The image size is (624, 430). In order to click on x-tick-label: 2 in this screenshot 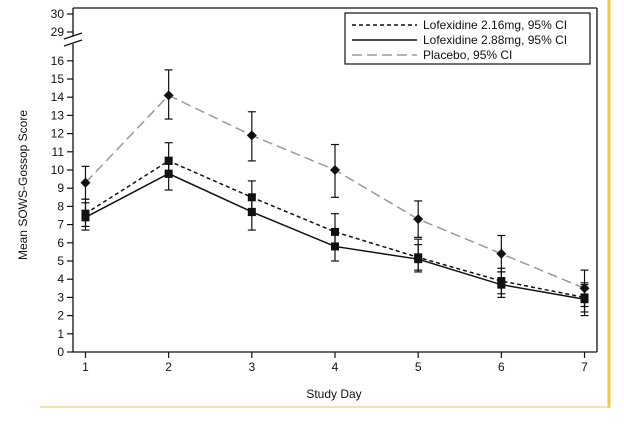, I will do `click(168, 367)`.